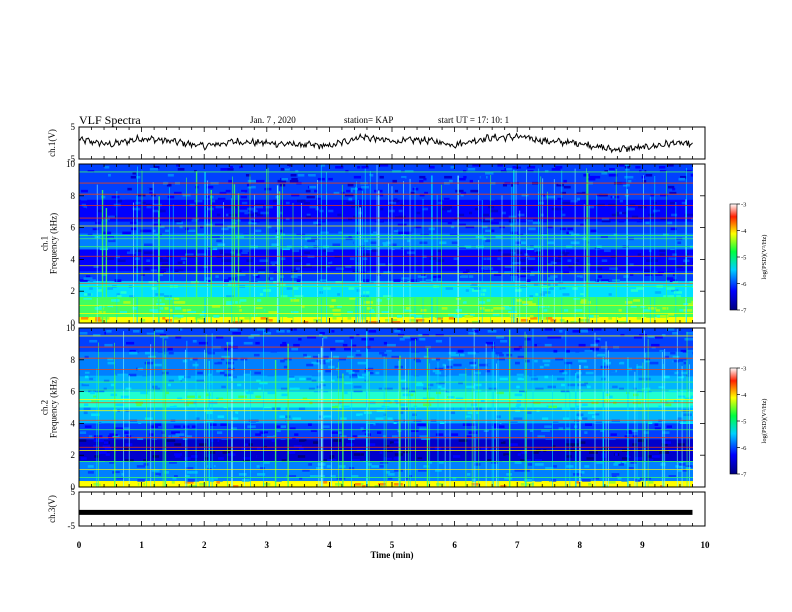 This screenshot has width=792, height=612. I want to click on cbar2-bar, so click(733, 421).